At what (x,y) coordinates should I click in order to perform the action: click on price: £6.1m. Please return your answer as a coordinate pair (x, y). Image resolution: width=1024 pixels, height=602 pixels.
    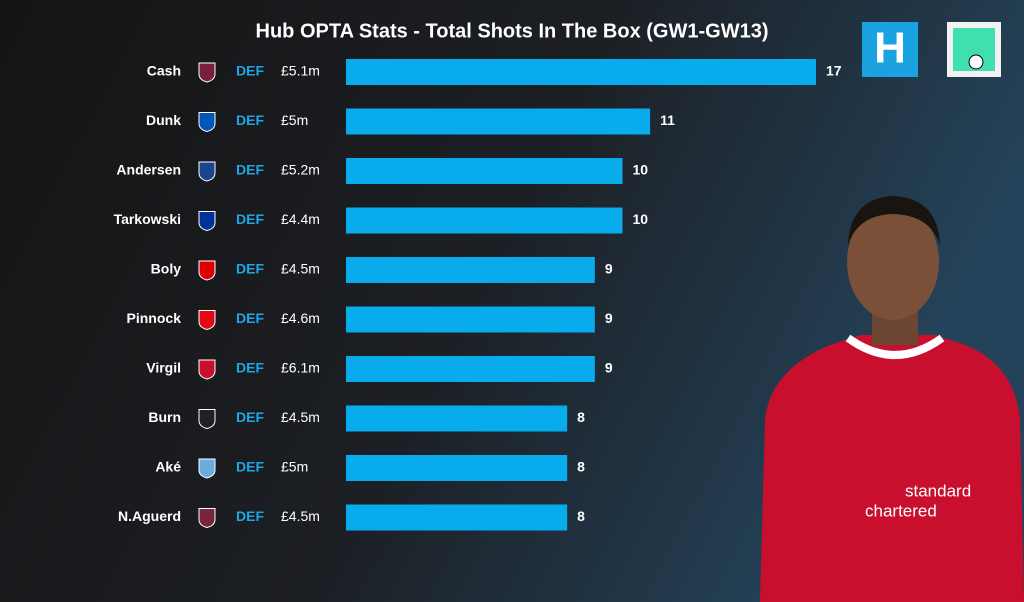
    Looking at the image, I should click on (300, 368).